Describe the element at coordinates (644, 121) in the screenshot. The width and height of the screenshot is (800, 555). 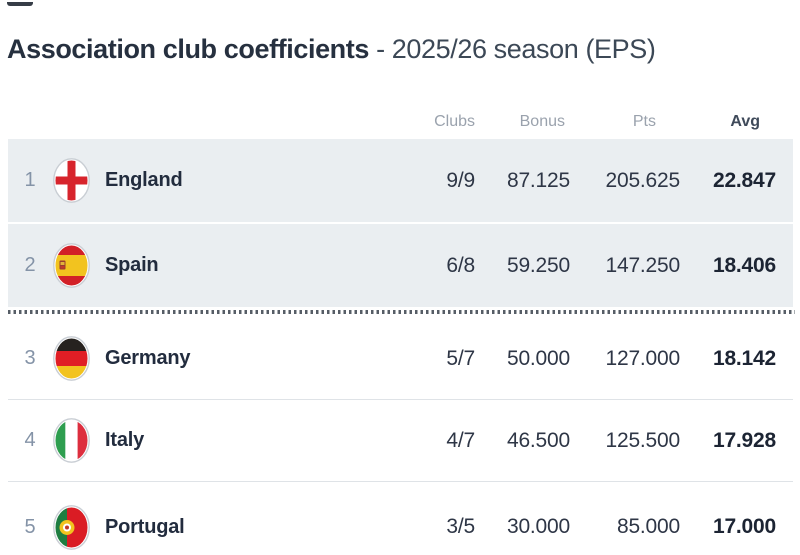
I see `column-header-pts: Pts` at that location.